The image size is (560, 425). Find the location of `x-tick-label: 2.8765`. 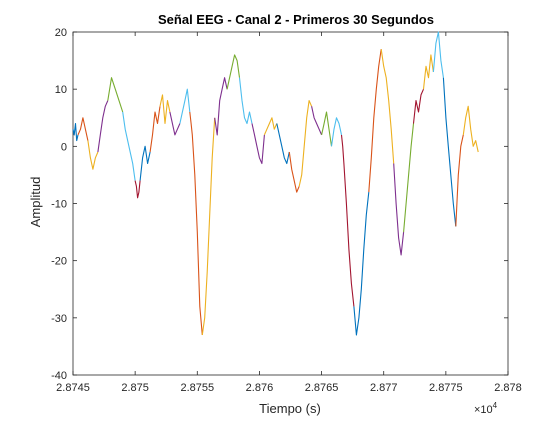

x-tick-label: 2.8765 is located at coordinates (322, 388).